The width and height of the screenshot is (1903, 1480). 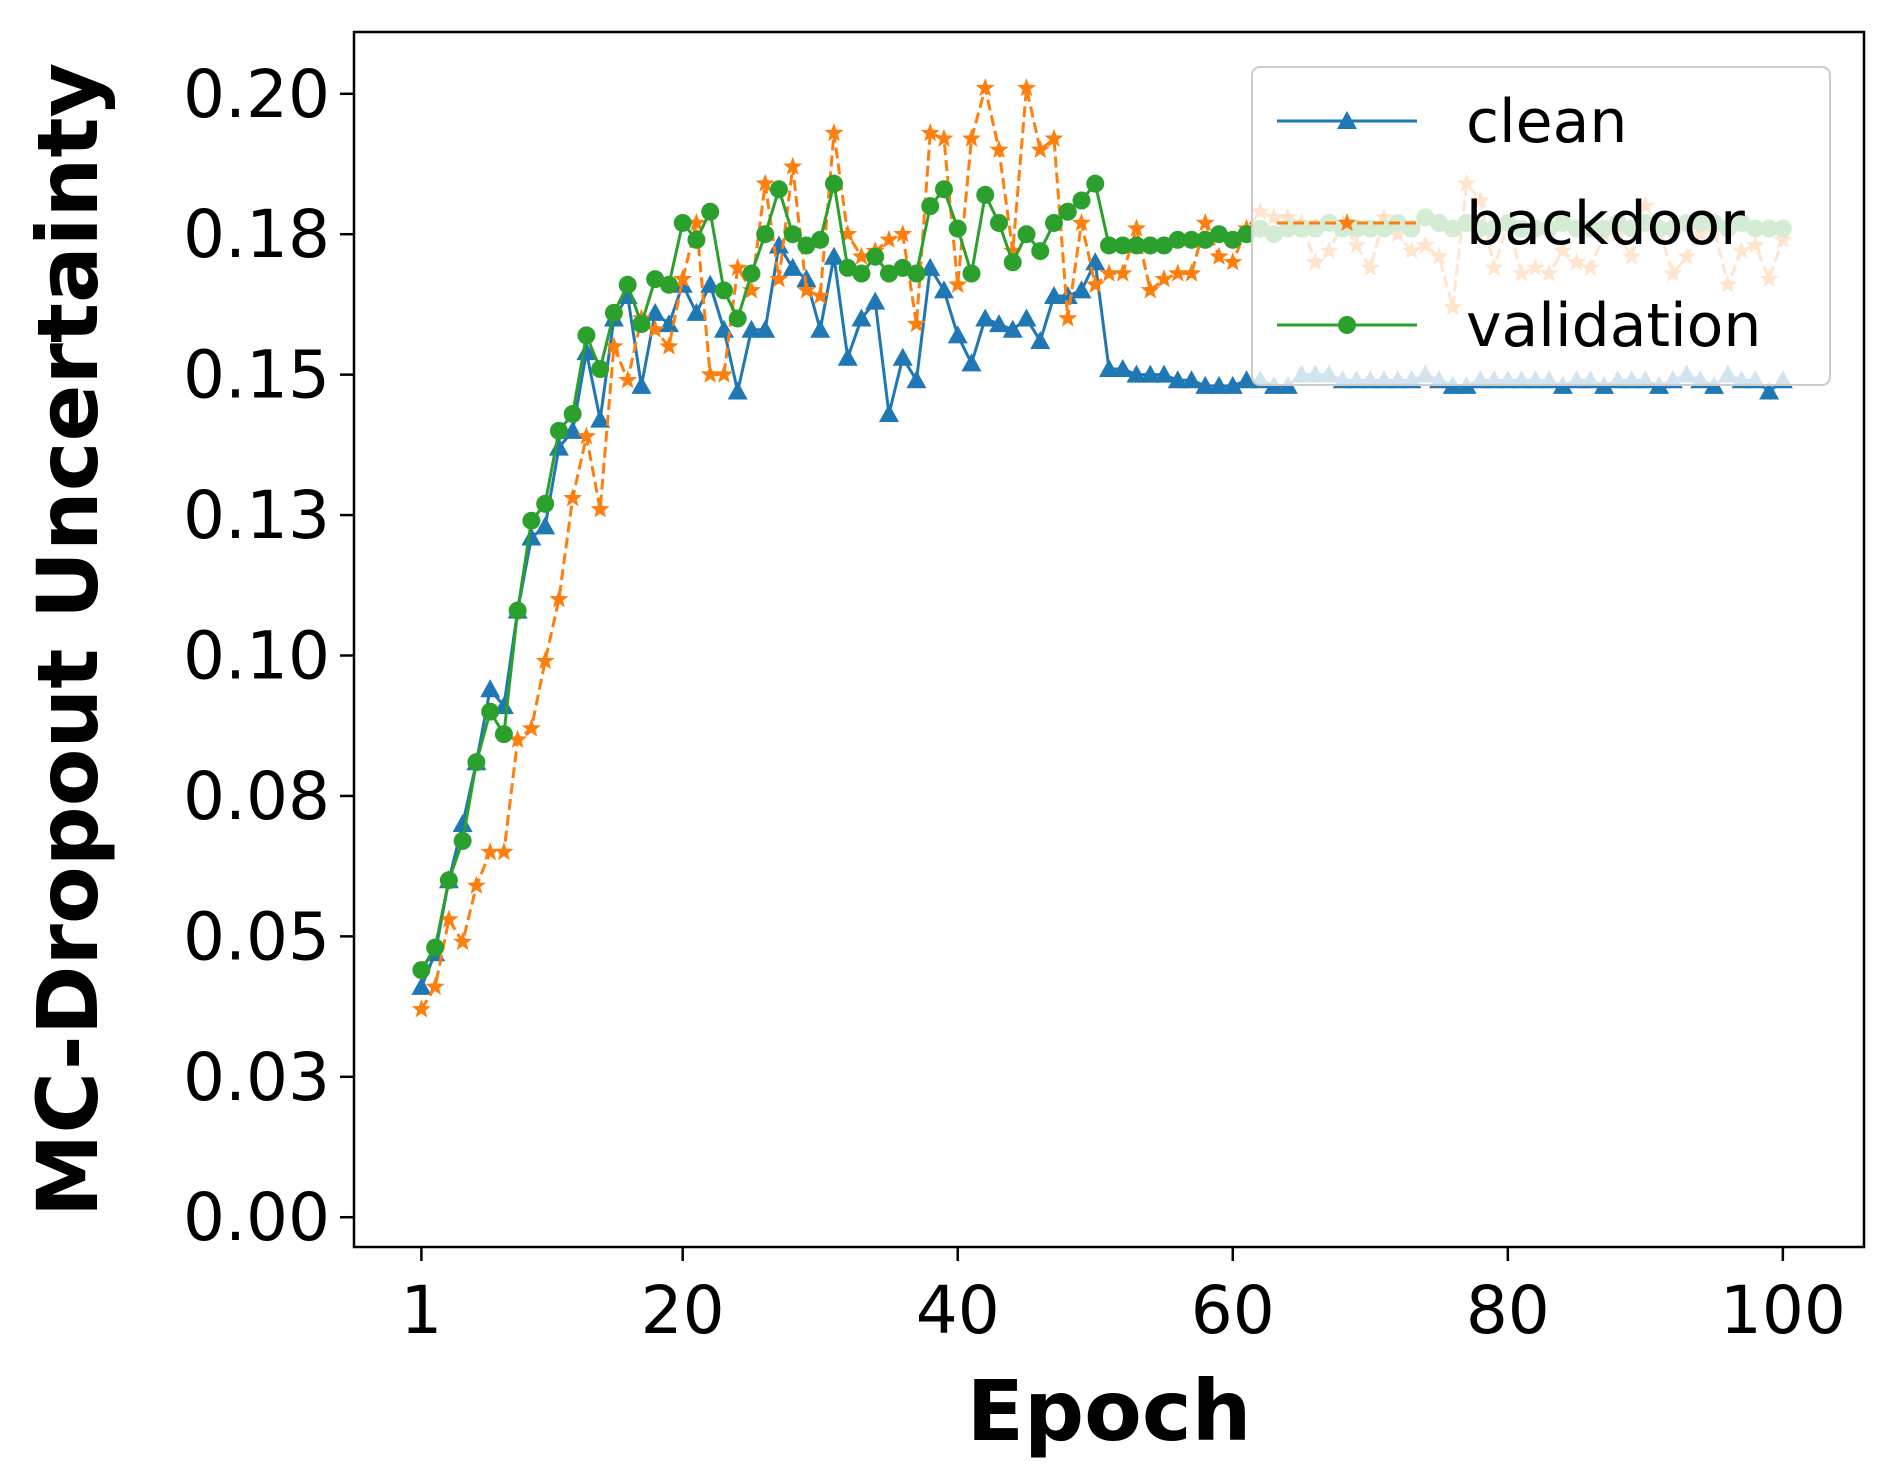 What do you see at coordinates (256, 94) in the screenshot?
I see `y-tick-label: 0.20` at bounding box center [256, 94].